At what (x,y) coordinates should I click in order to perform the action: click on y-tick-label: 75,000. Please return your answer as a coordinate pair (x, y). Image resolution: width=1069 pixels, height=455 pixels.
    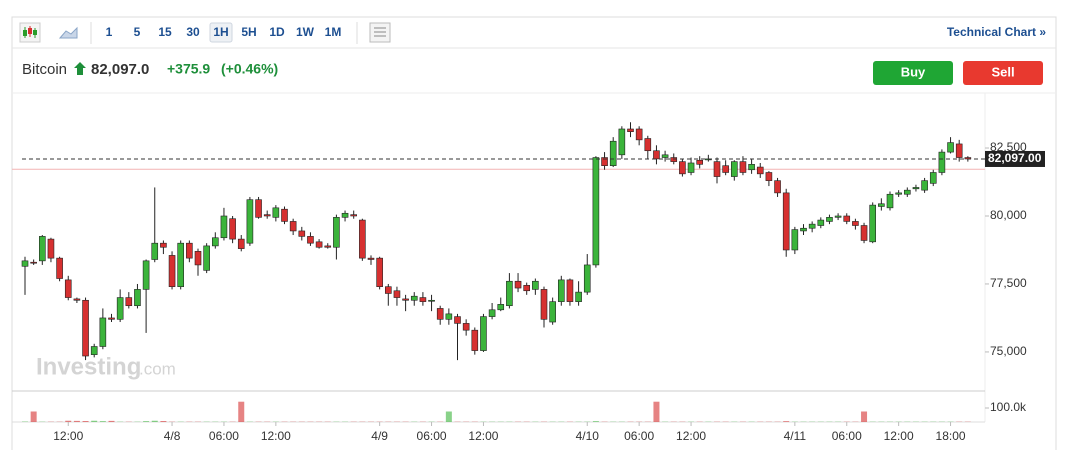
    Looking at the image, I should click on (1008, 351).